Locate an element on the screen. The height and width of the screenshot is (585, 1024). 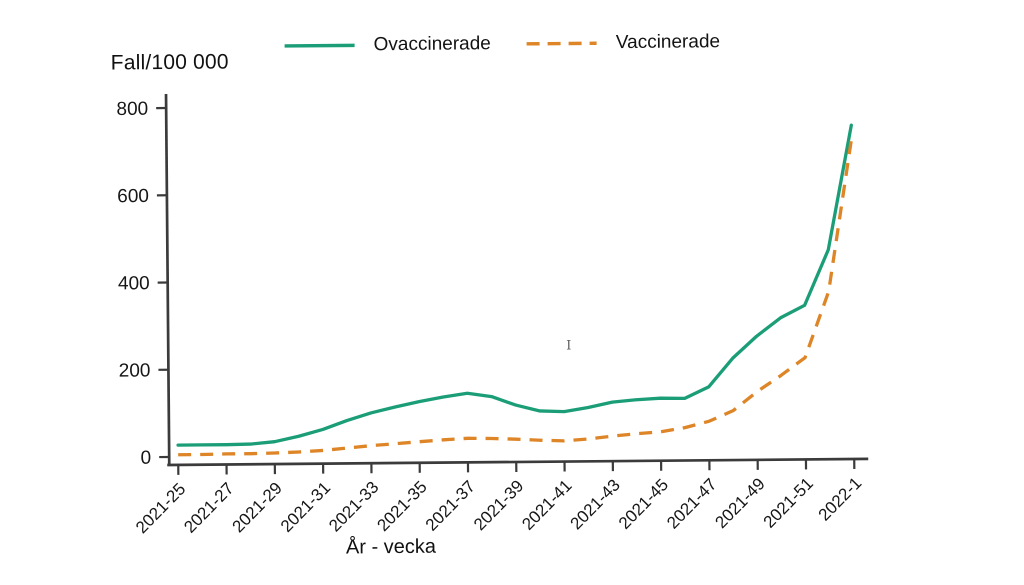
y-tick-label: 200 is located at coordinates (135, 370).